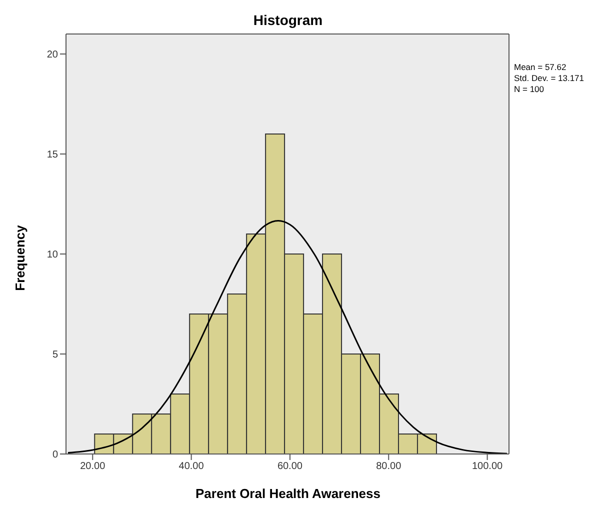 Image resolution: width=596 pixels, height=516 pixels. Describe the element at coordinates (20, 258) in the screenshot. I see `y-axis-title: Frequency` at that location.